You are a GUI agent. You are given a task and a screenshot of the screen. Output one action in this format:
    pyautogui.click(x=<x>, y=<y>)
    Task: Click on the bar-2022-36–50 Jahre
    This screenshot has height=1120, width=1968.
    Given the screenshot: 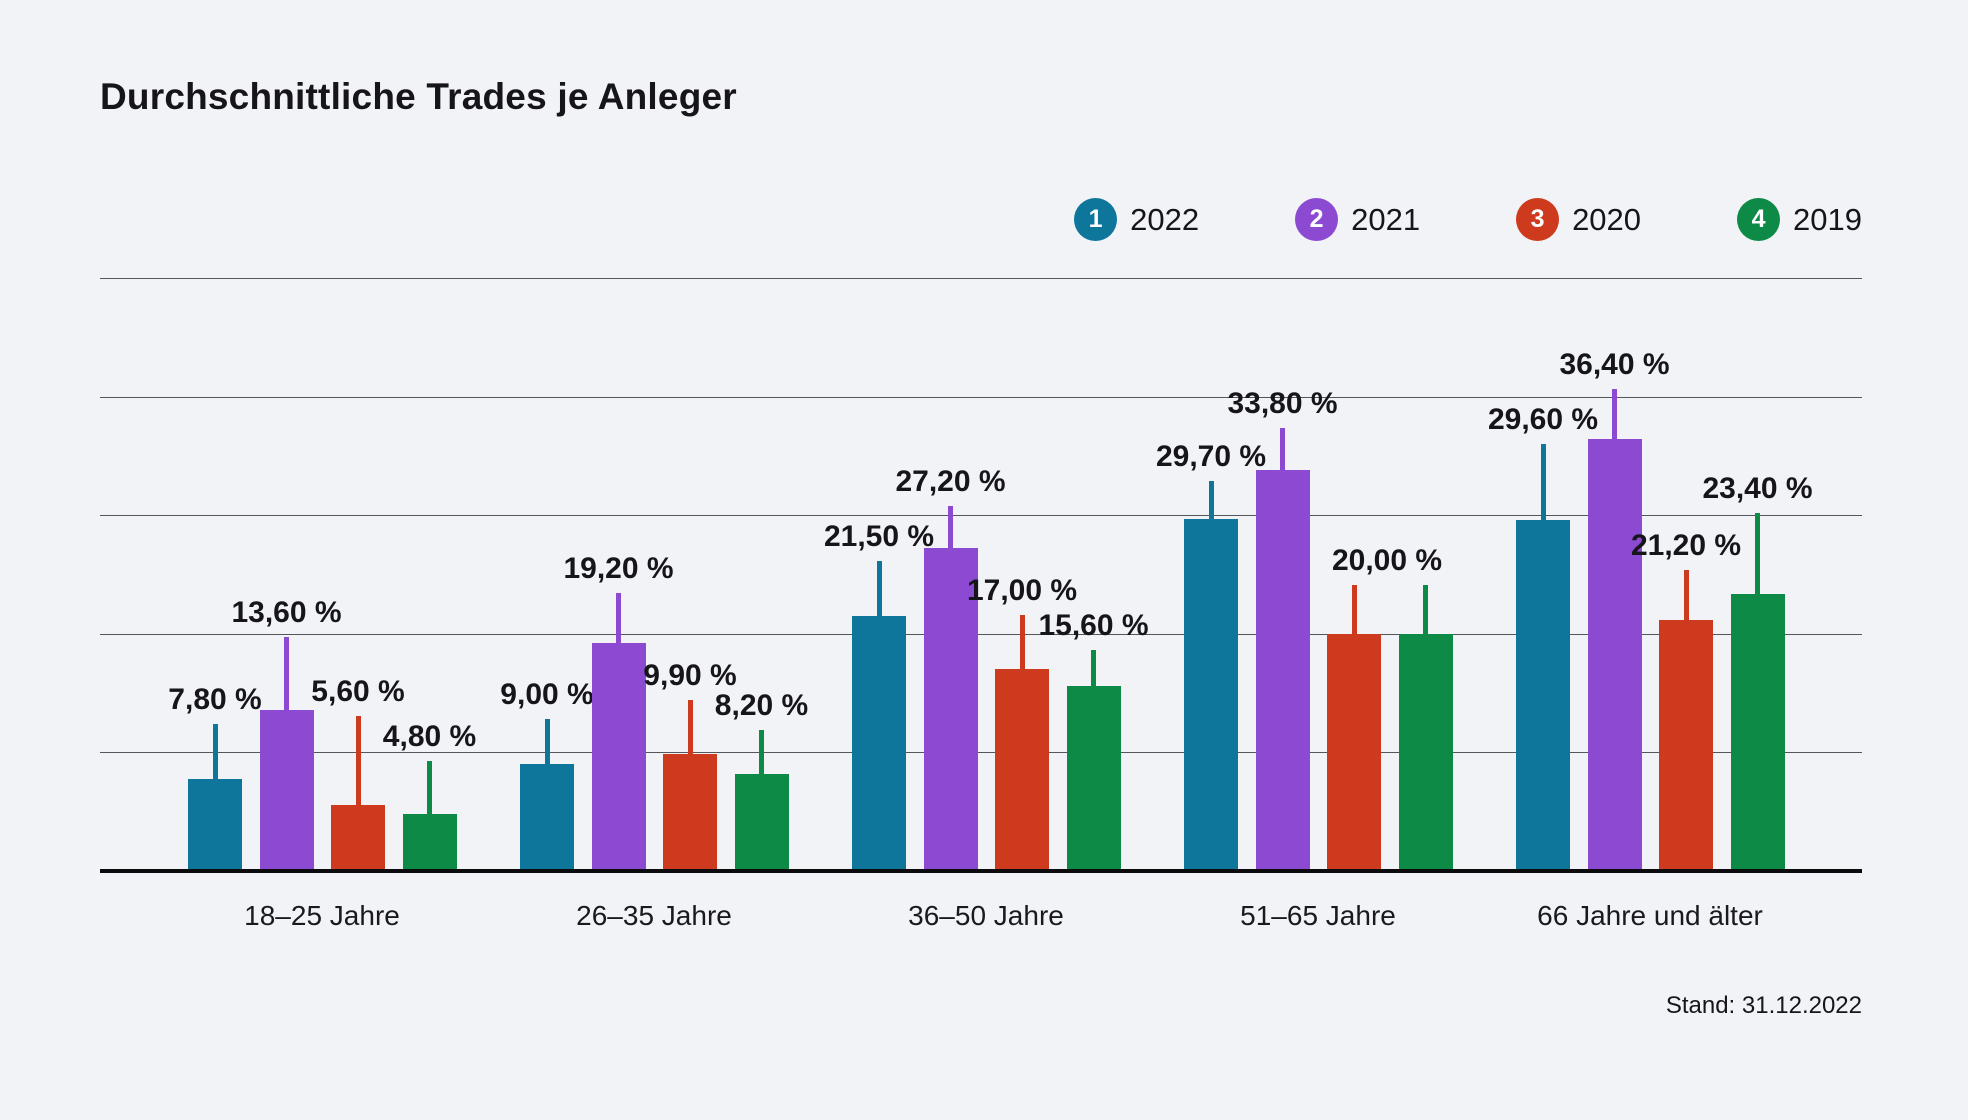 What is the action you would take?
    pyautogui.click(x=879, y=743)
    